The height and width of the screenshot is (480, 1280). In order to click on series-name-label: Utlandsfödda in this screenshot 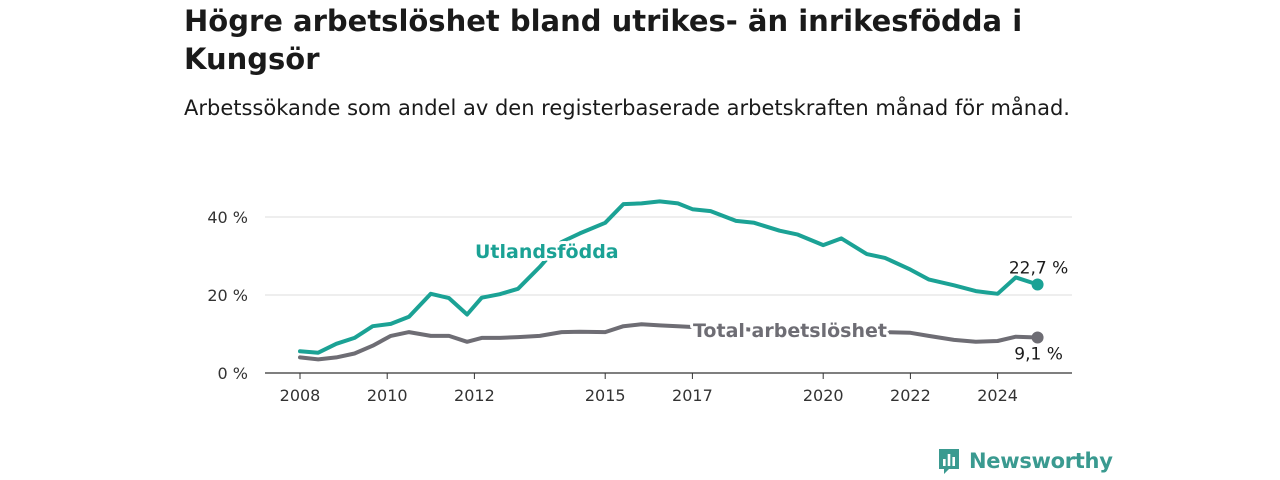, I will do `click(547, 252)`.